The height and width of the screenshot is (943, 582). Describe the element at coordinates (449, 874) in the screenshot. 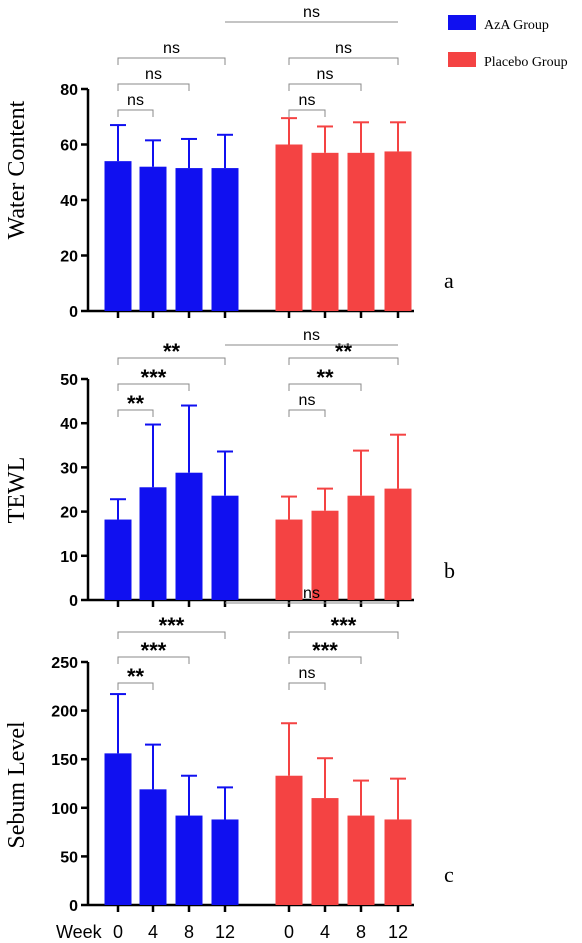

I see `panel-label: c` at that location.